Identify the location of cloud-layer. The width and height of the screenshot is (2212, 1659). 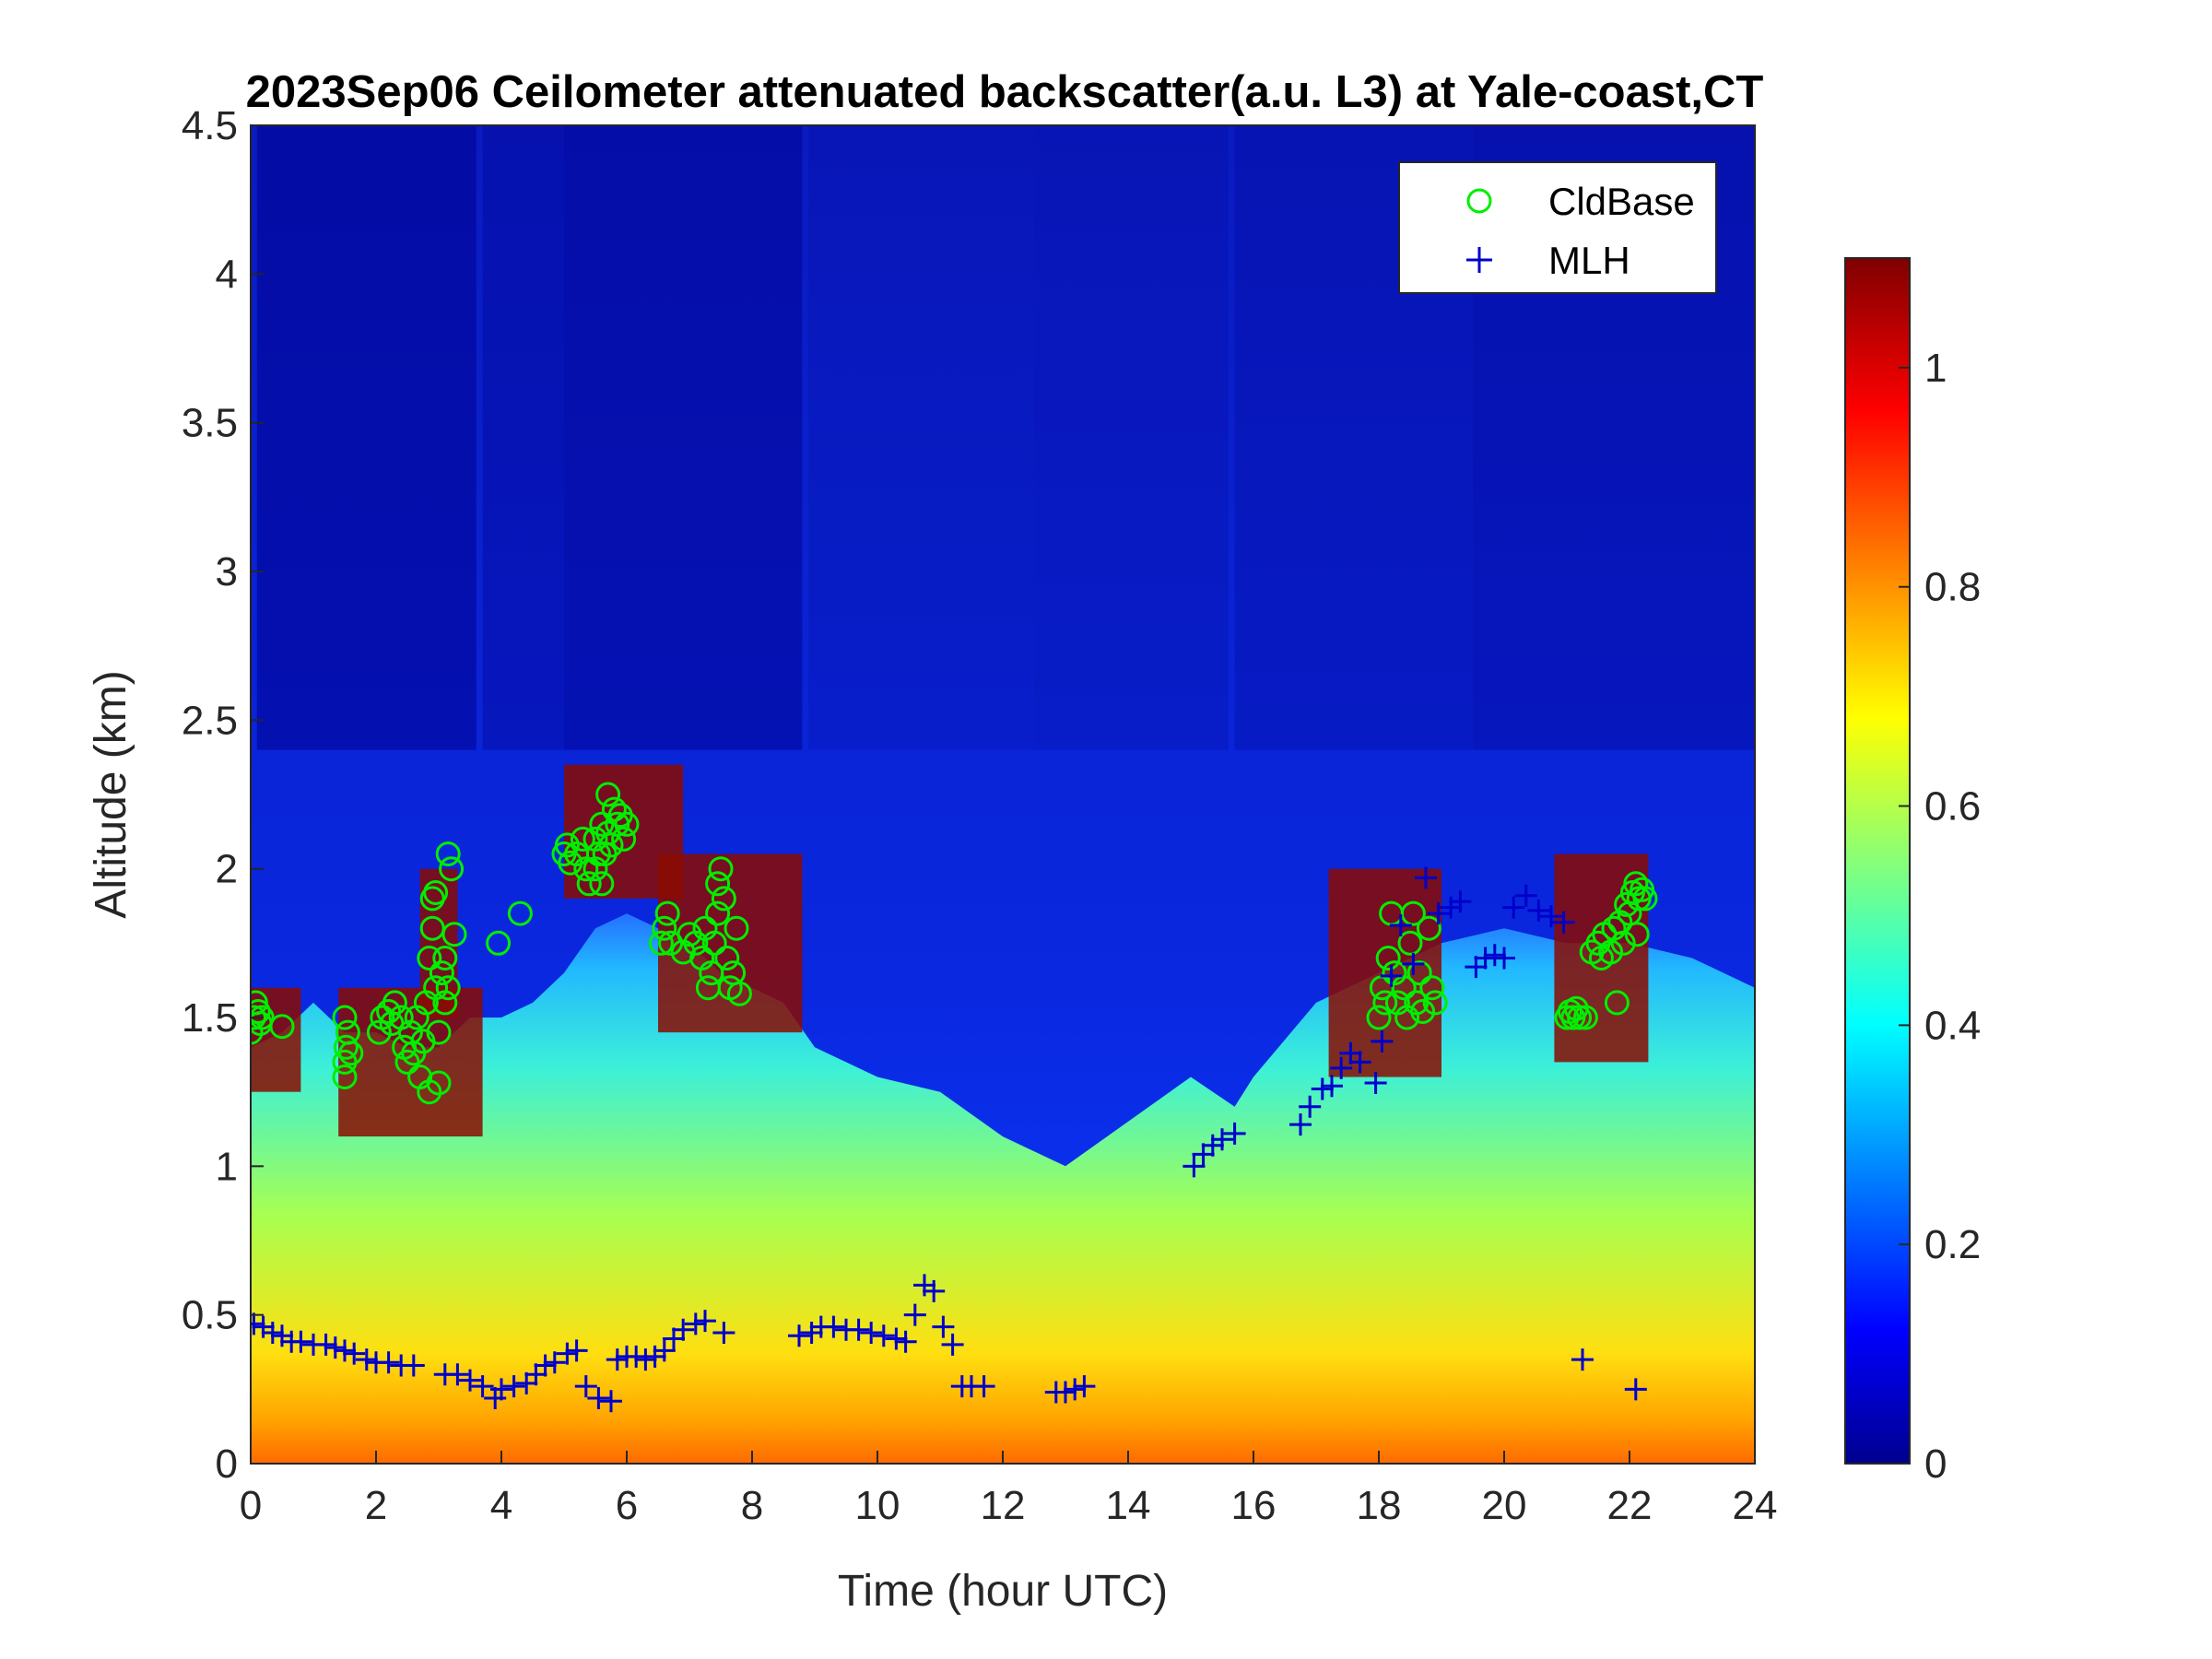
(1384, 972).